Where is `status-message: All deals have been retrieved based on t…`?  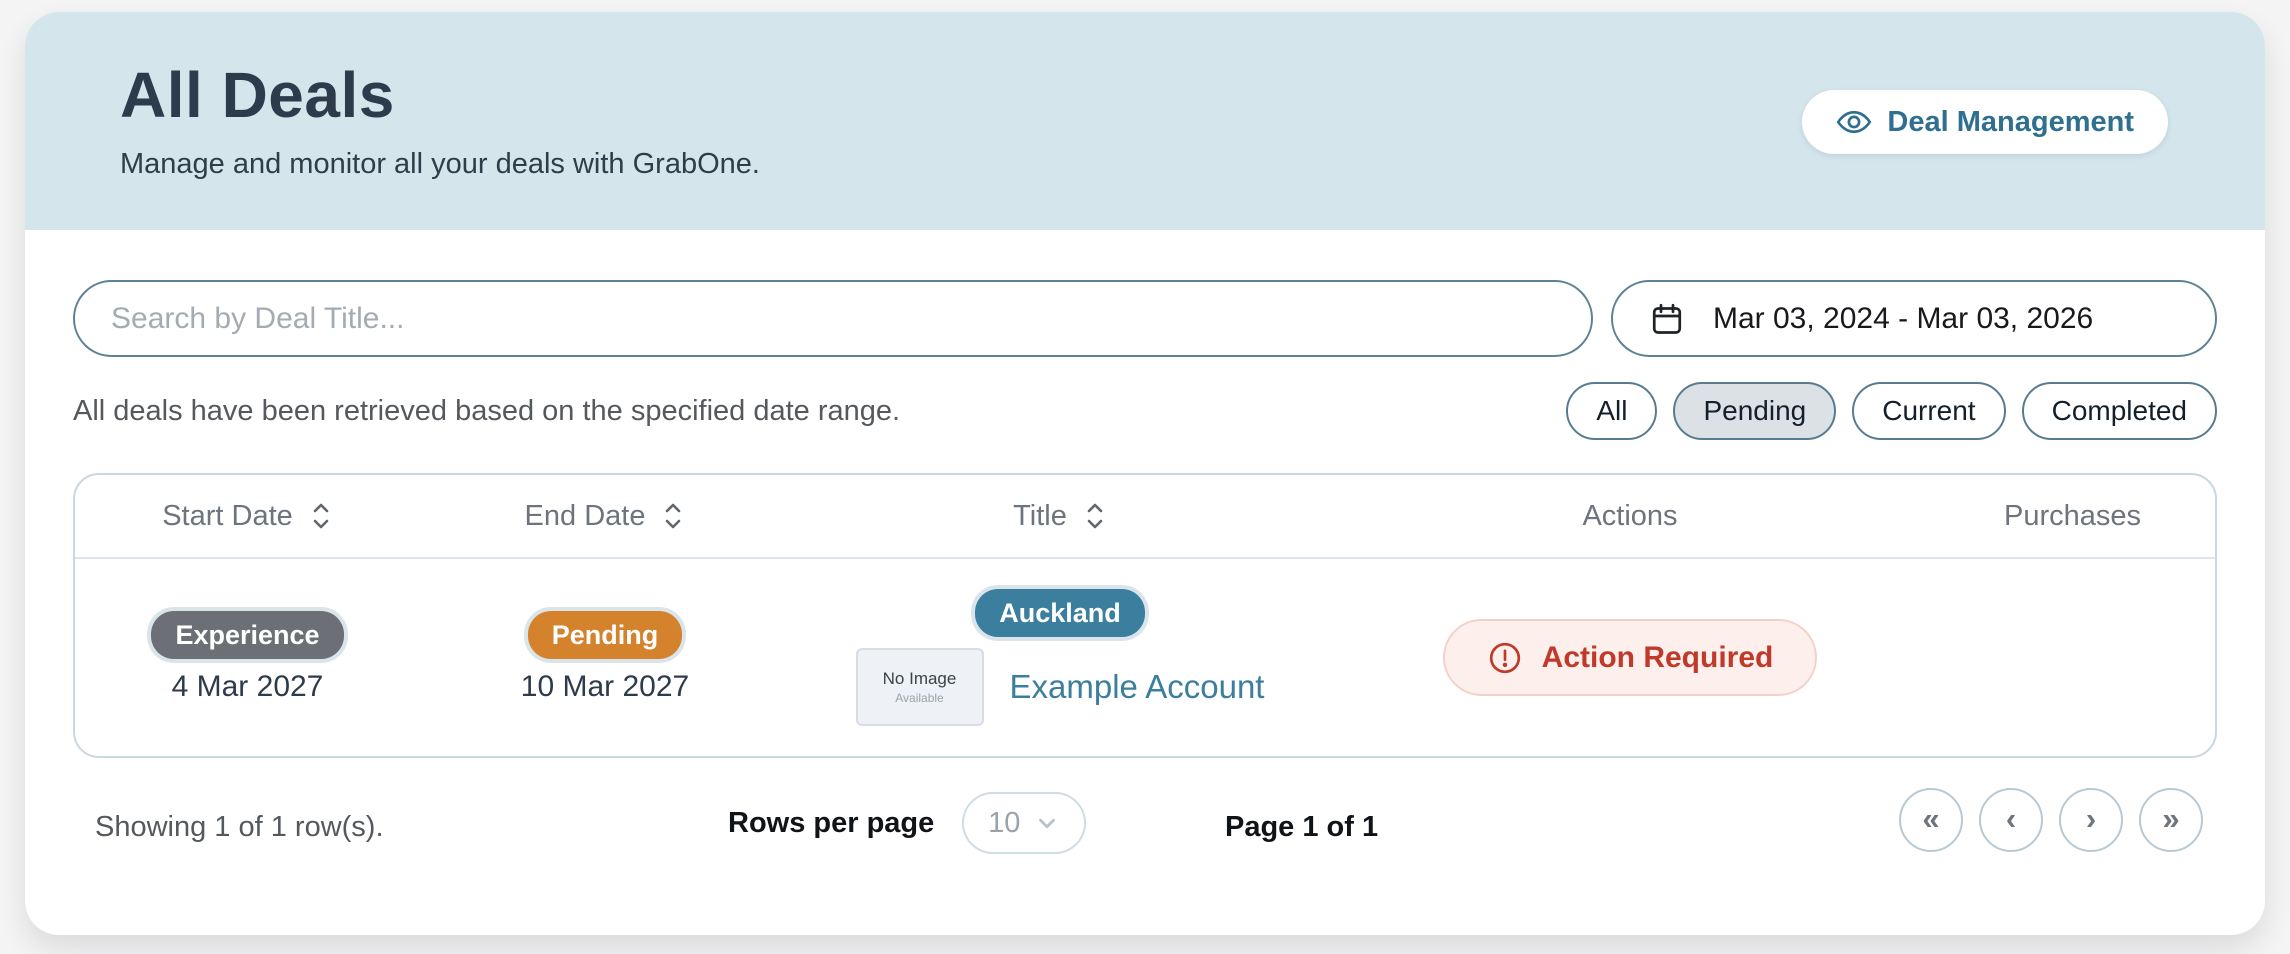
status-message: All deals have been retrieved based on t… is located at coordinates (487, 410).